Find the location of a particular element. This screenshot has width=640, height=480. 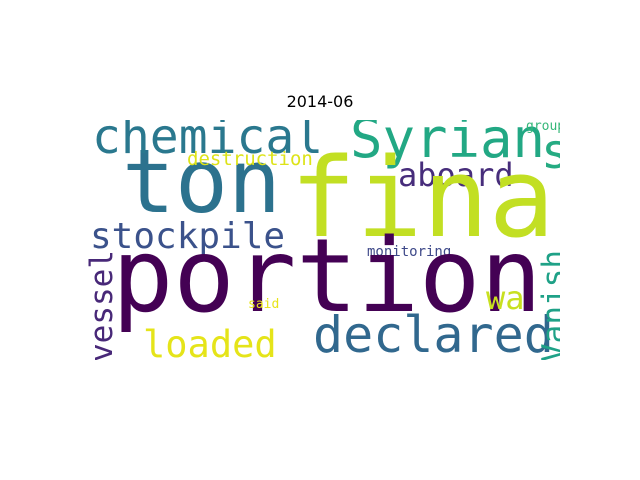

word-final: final is located at coordinates (425, 198).